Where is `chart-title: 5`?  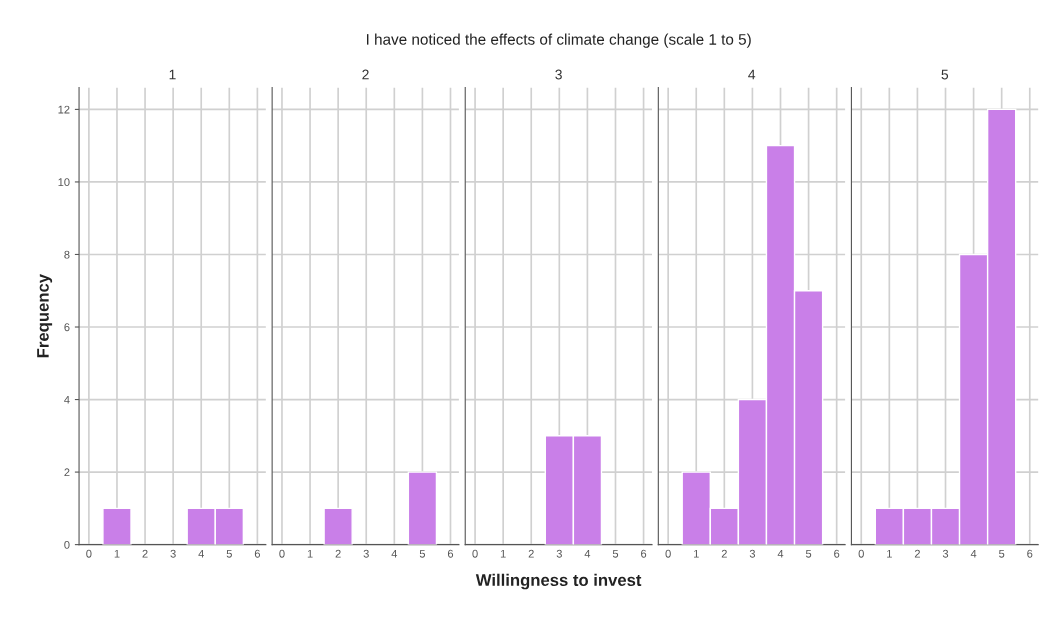 chart-title: 5 is located at coordinates (945, 74).